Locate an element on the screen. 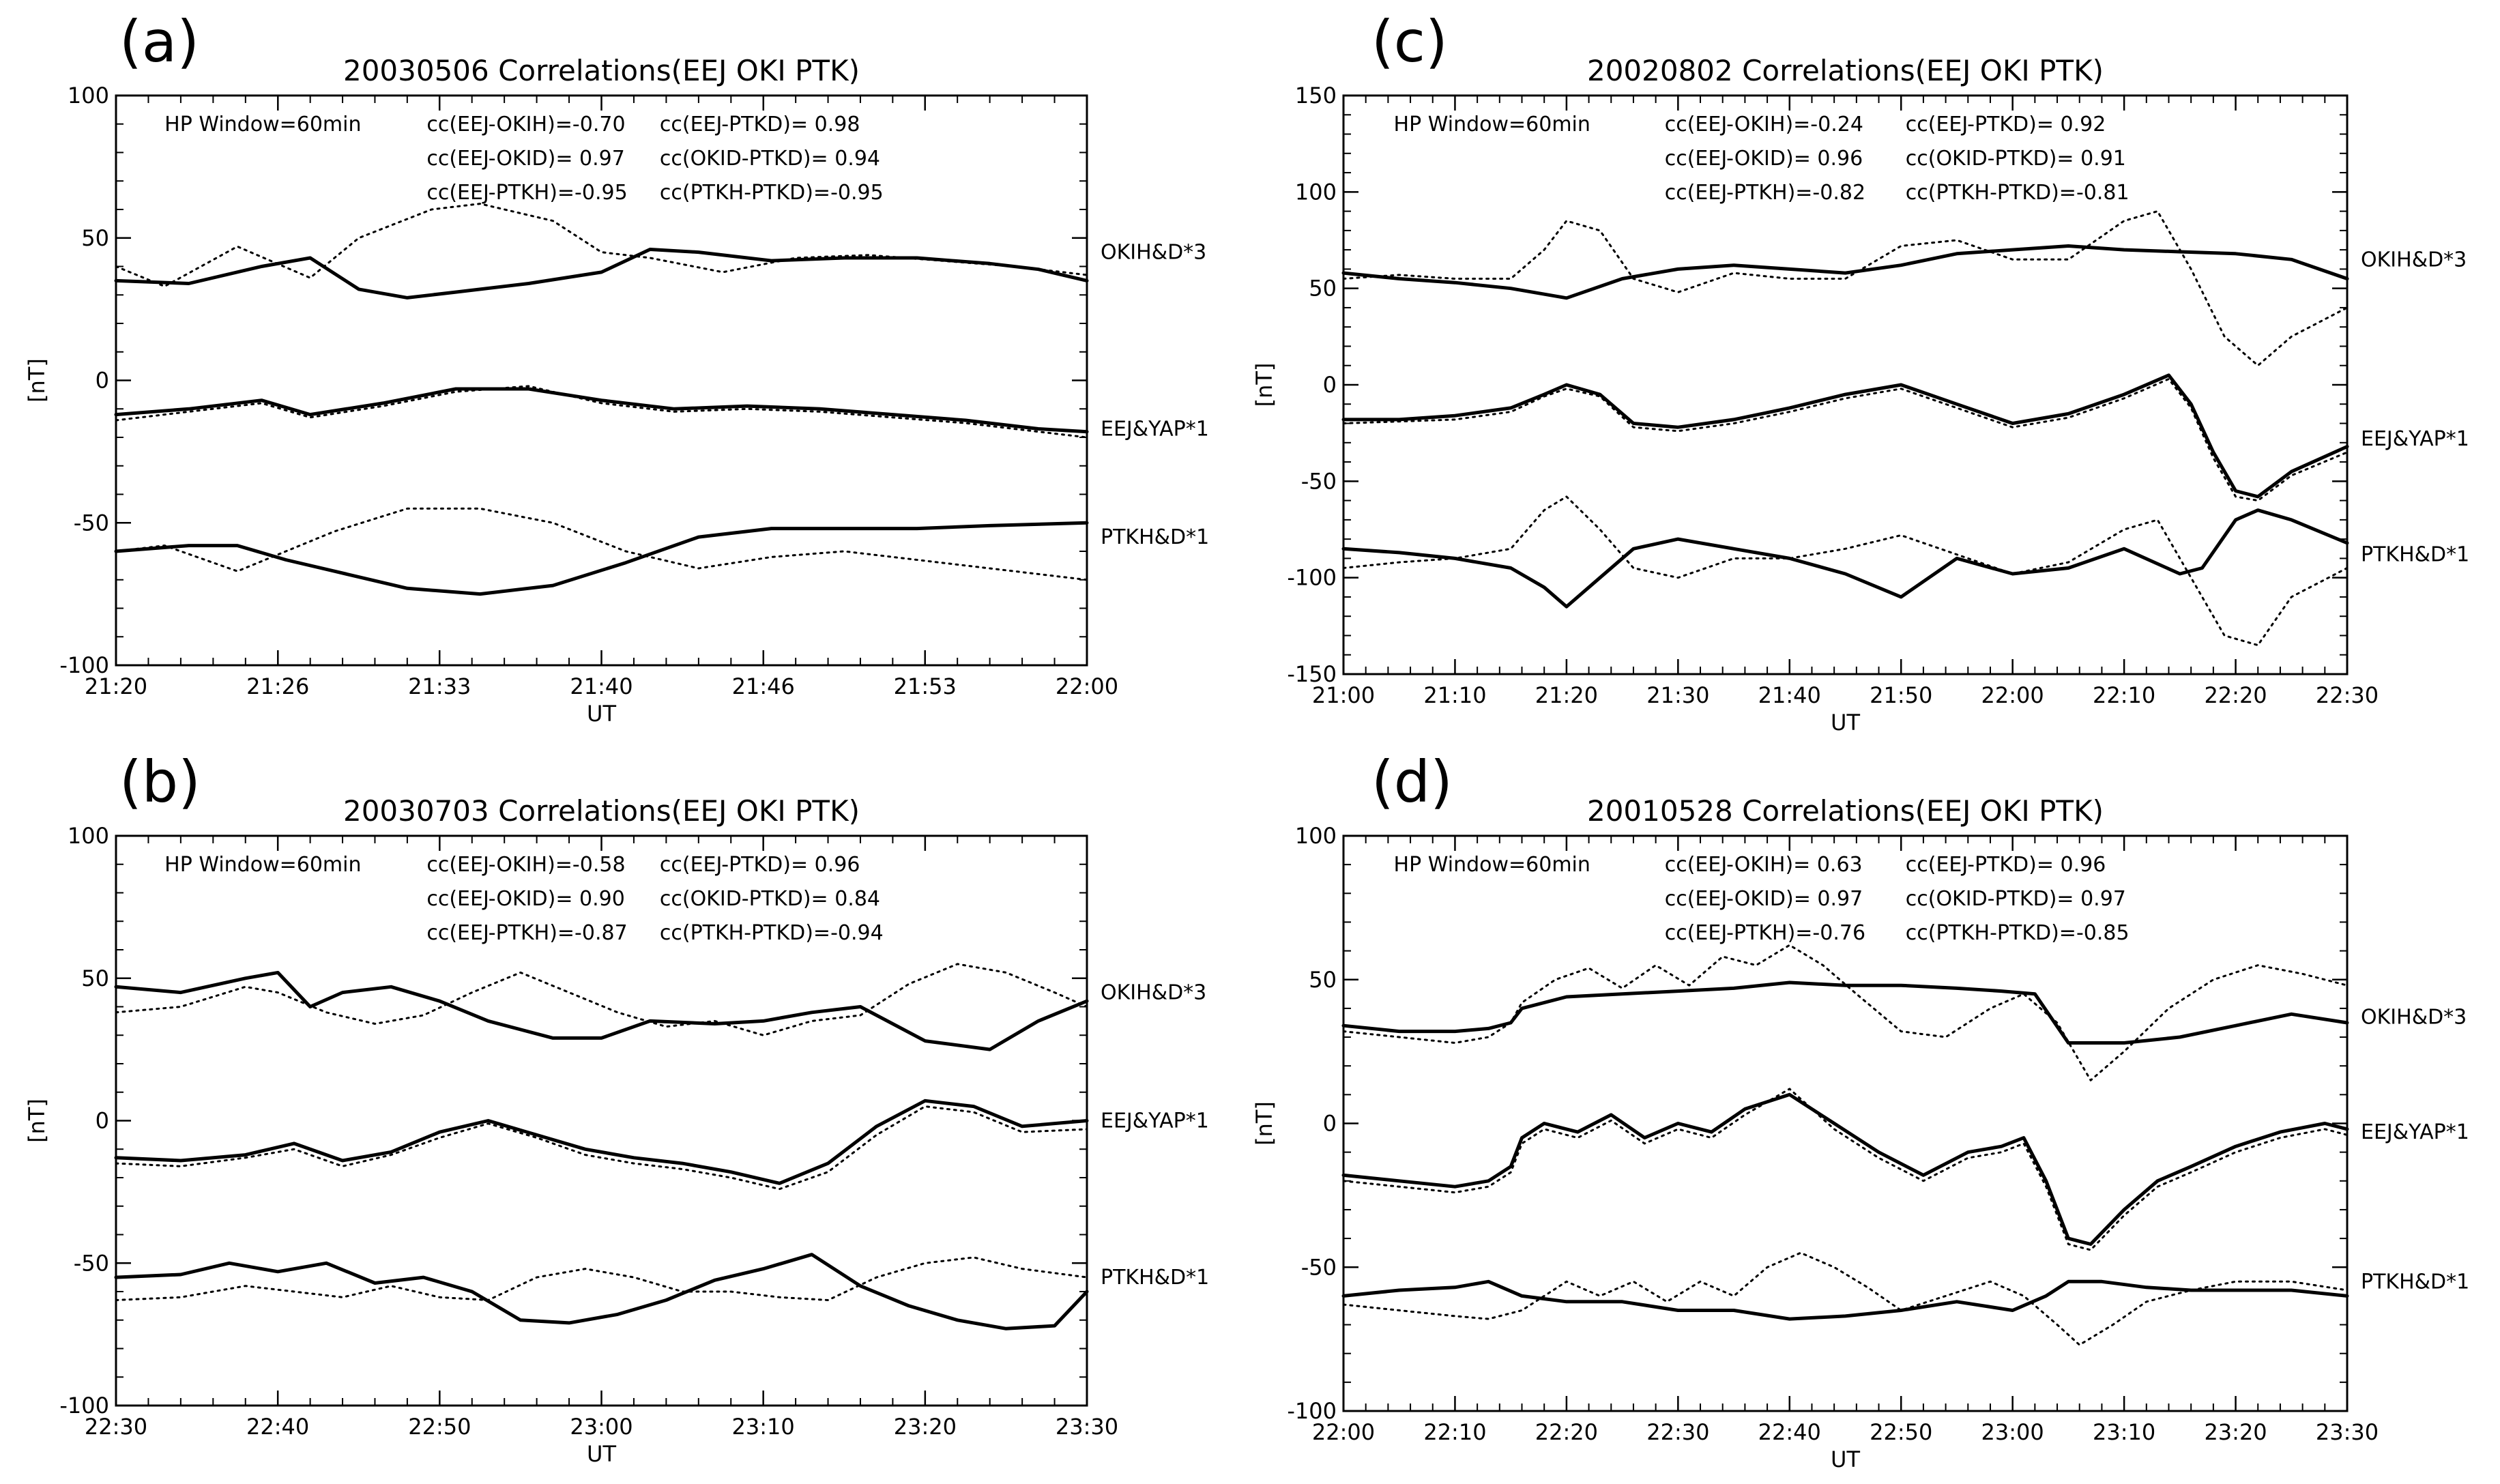  x-tick-label: 21:40 is located at coordinates (1790, 695).